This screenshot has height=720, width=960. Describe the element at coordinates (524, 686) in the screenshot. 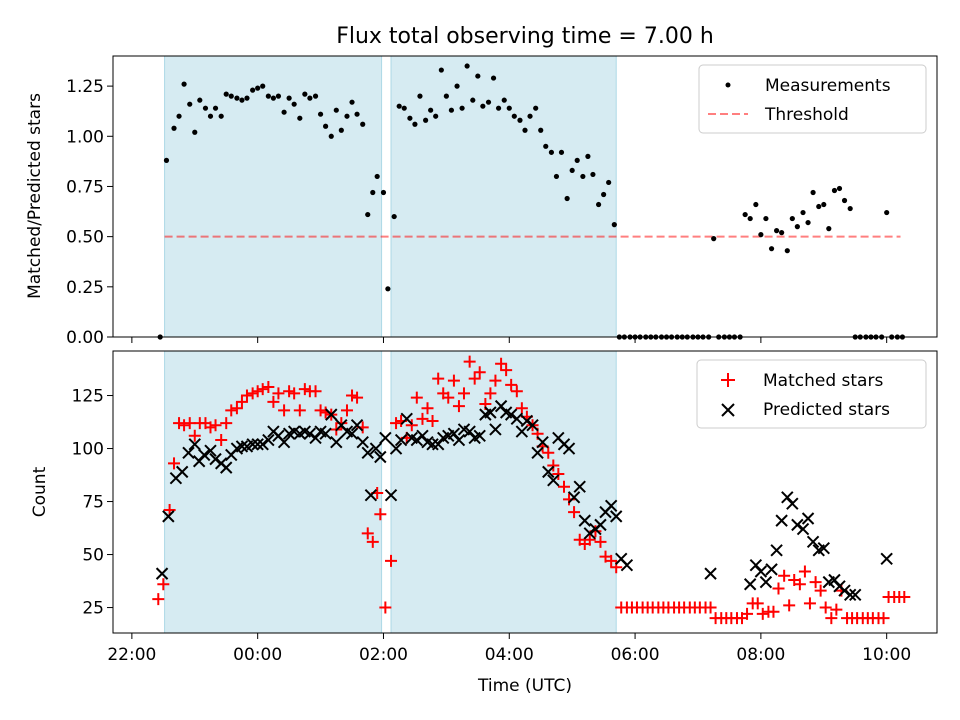

I see `x-axis-label: Time (UTC)` at that location.